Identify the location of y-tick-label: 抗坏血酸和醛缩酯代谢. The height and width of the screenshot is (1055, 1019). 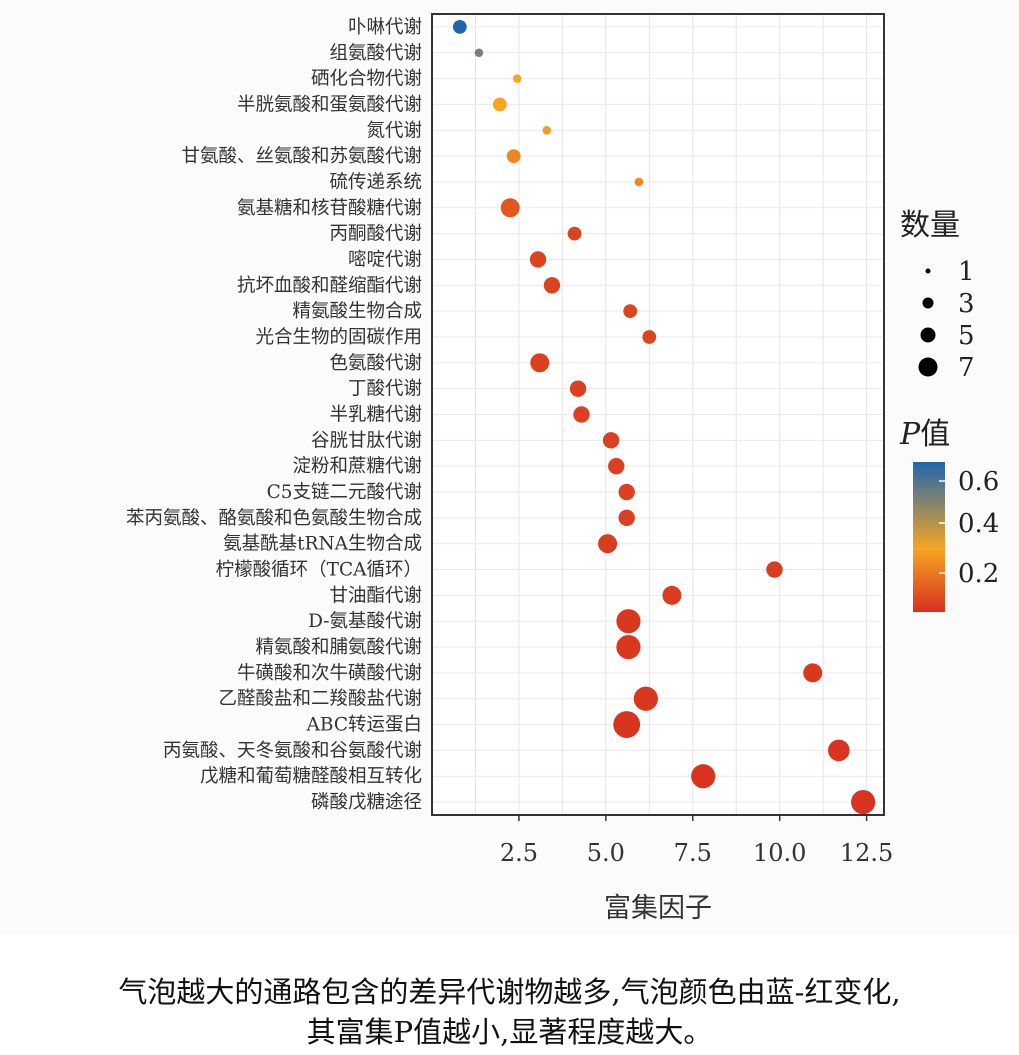
(329, 285).